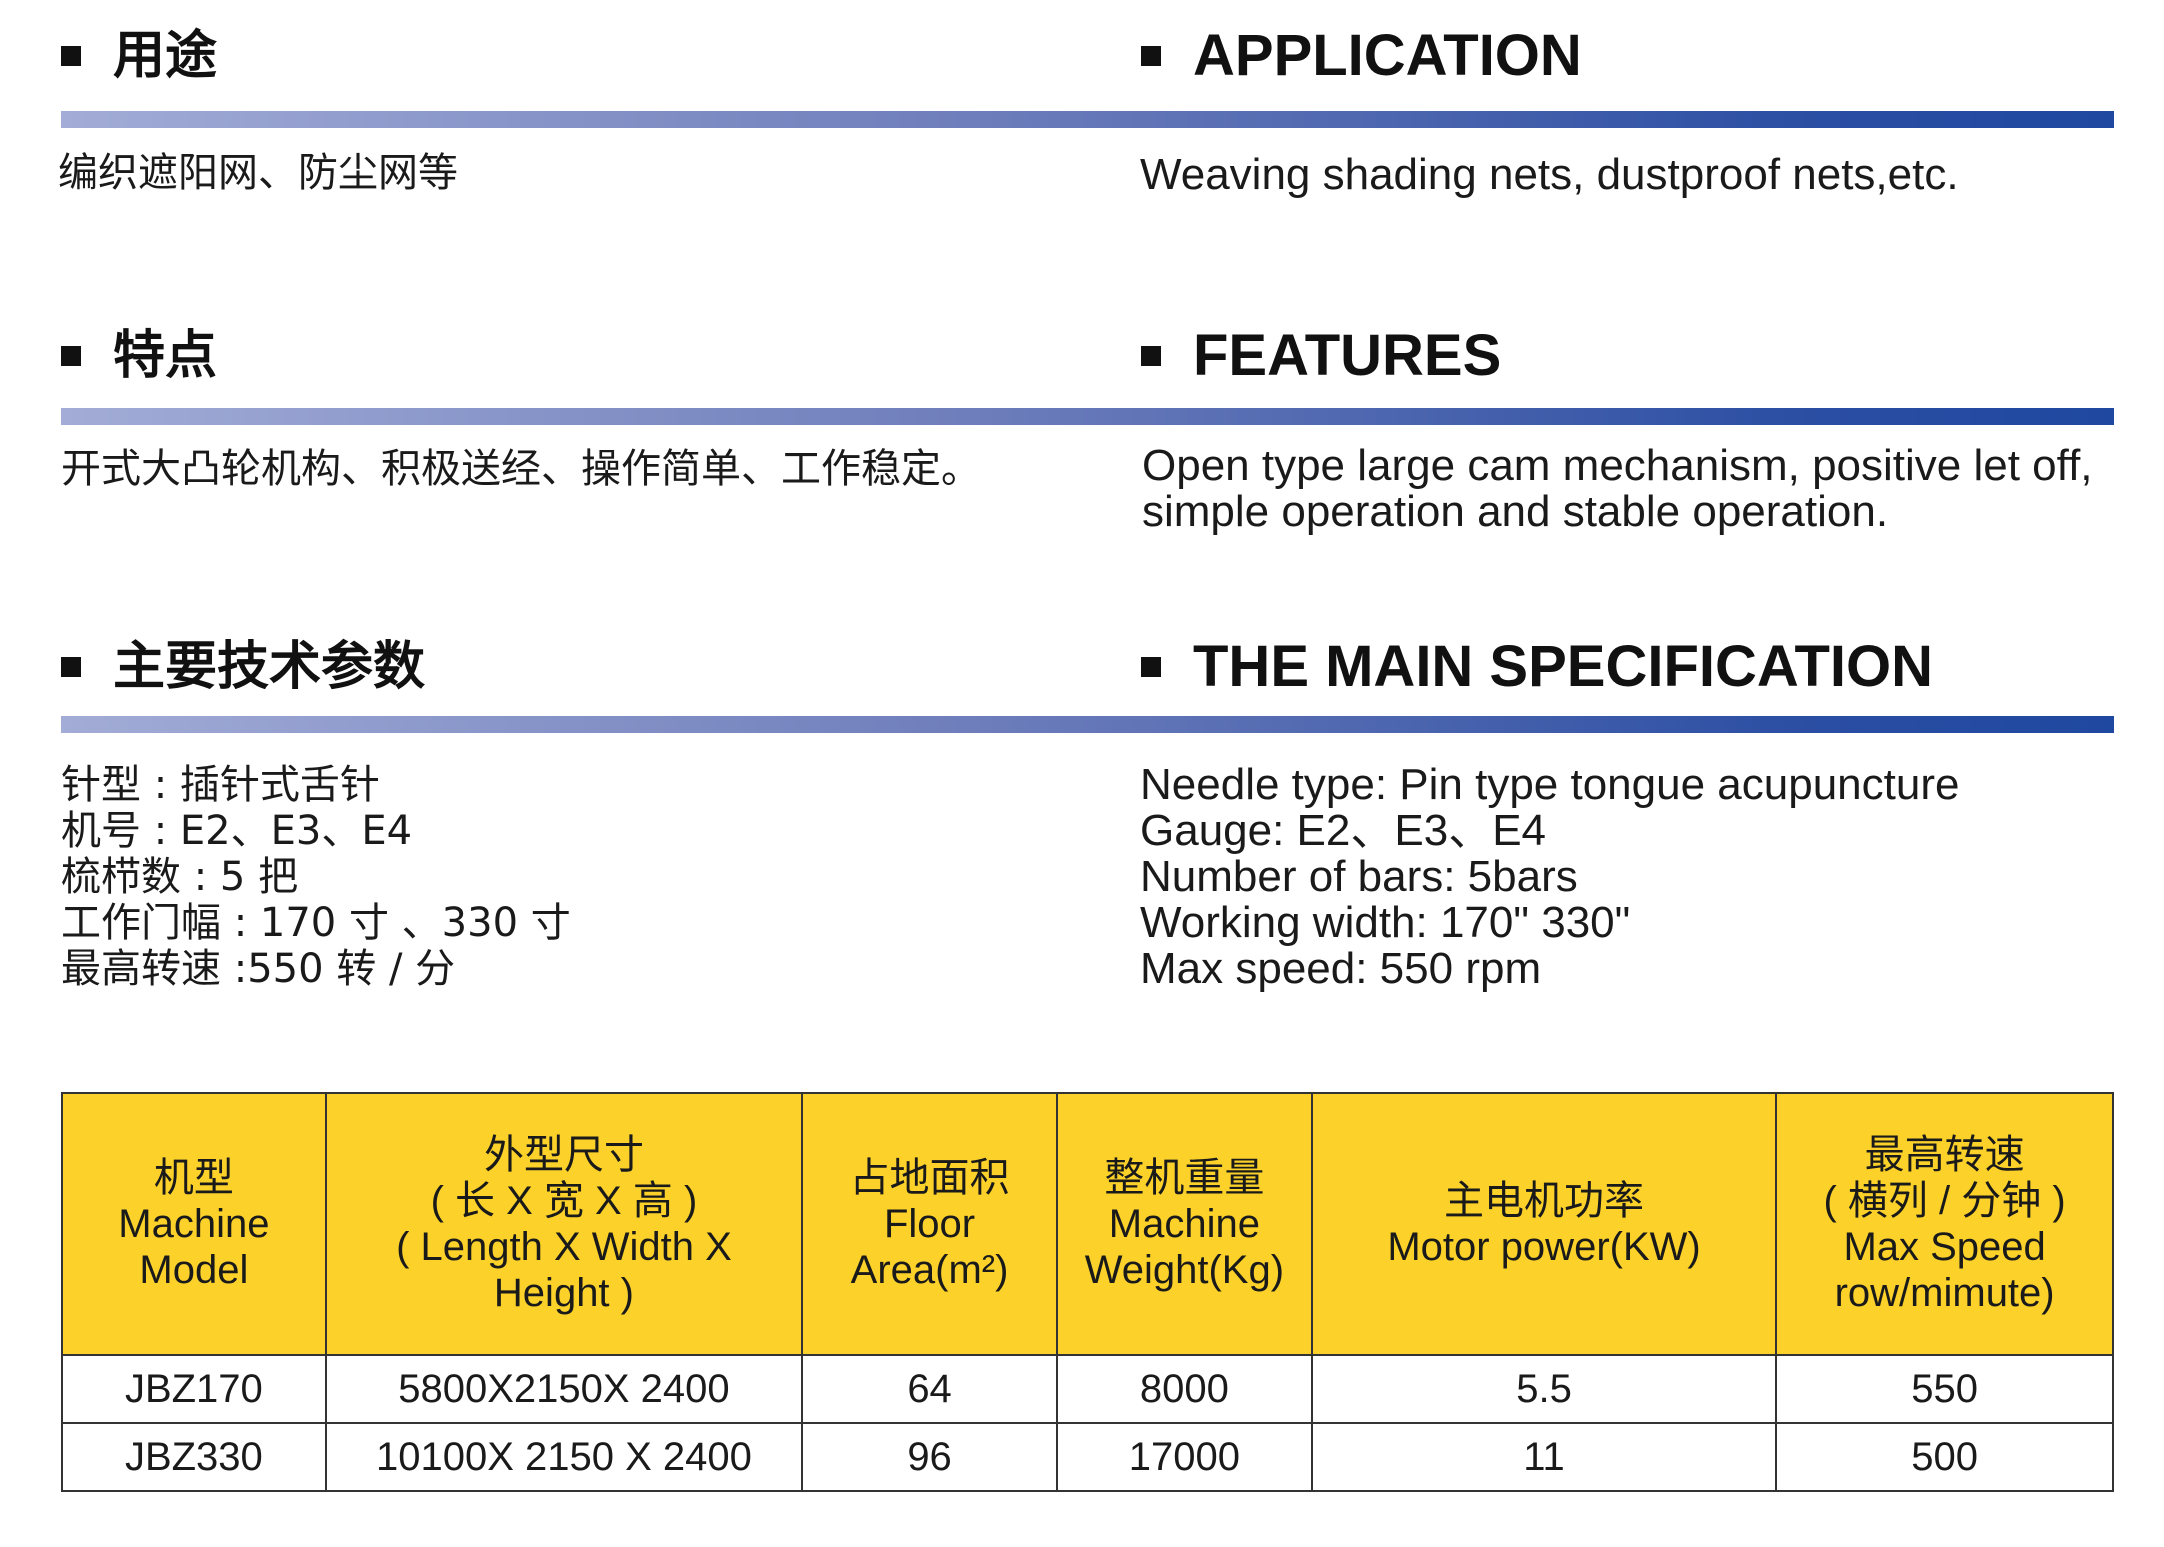  I want to click on heading-text: FEATURES, so click(1347, 355).